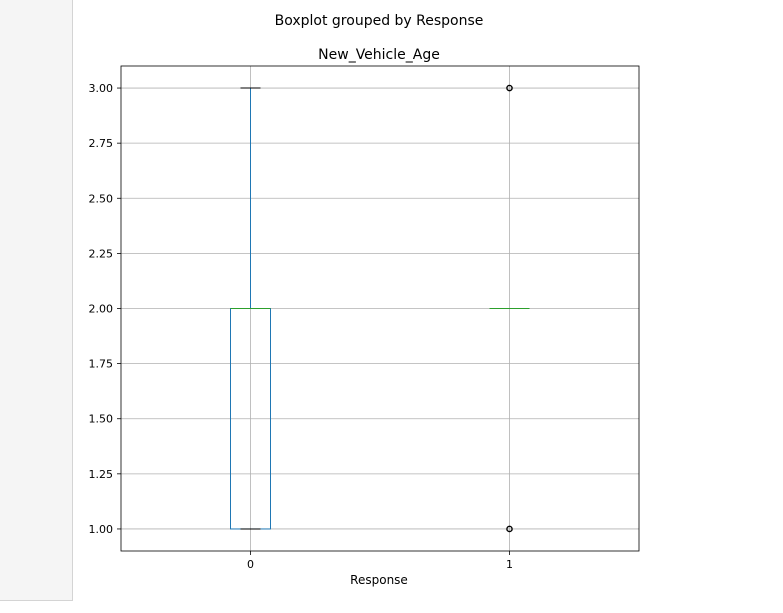 The image size is (783, 613). I want to click on y-tick-label: 1.00, so click(101, 529).